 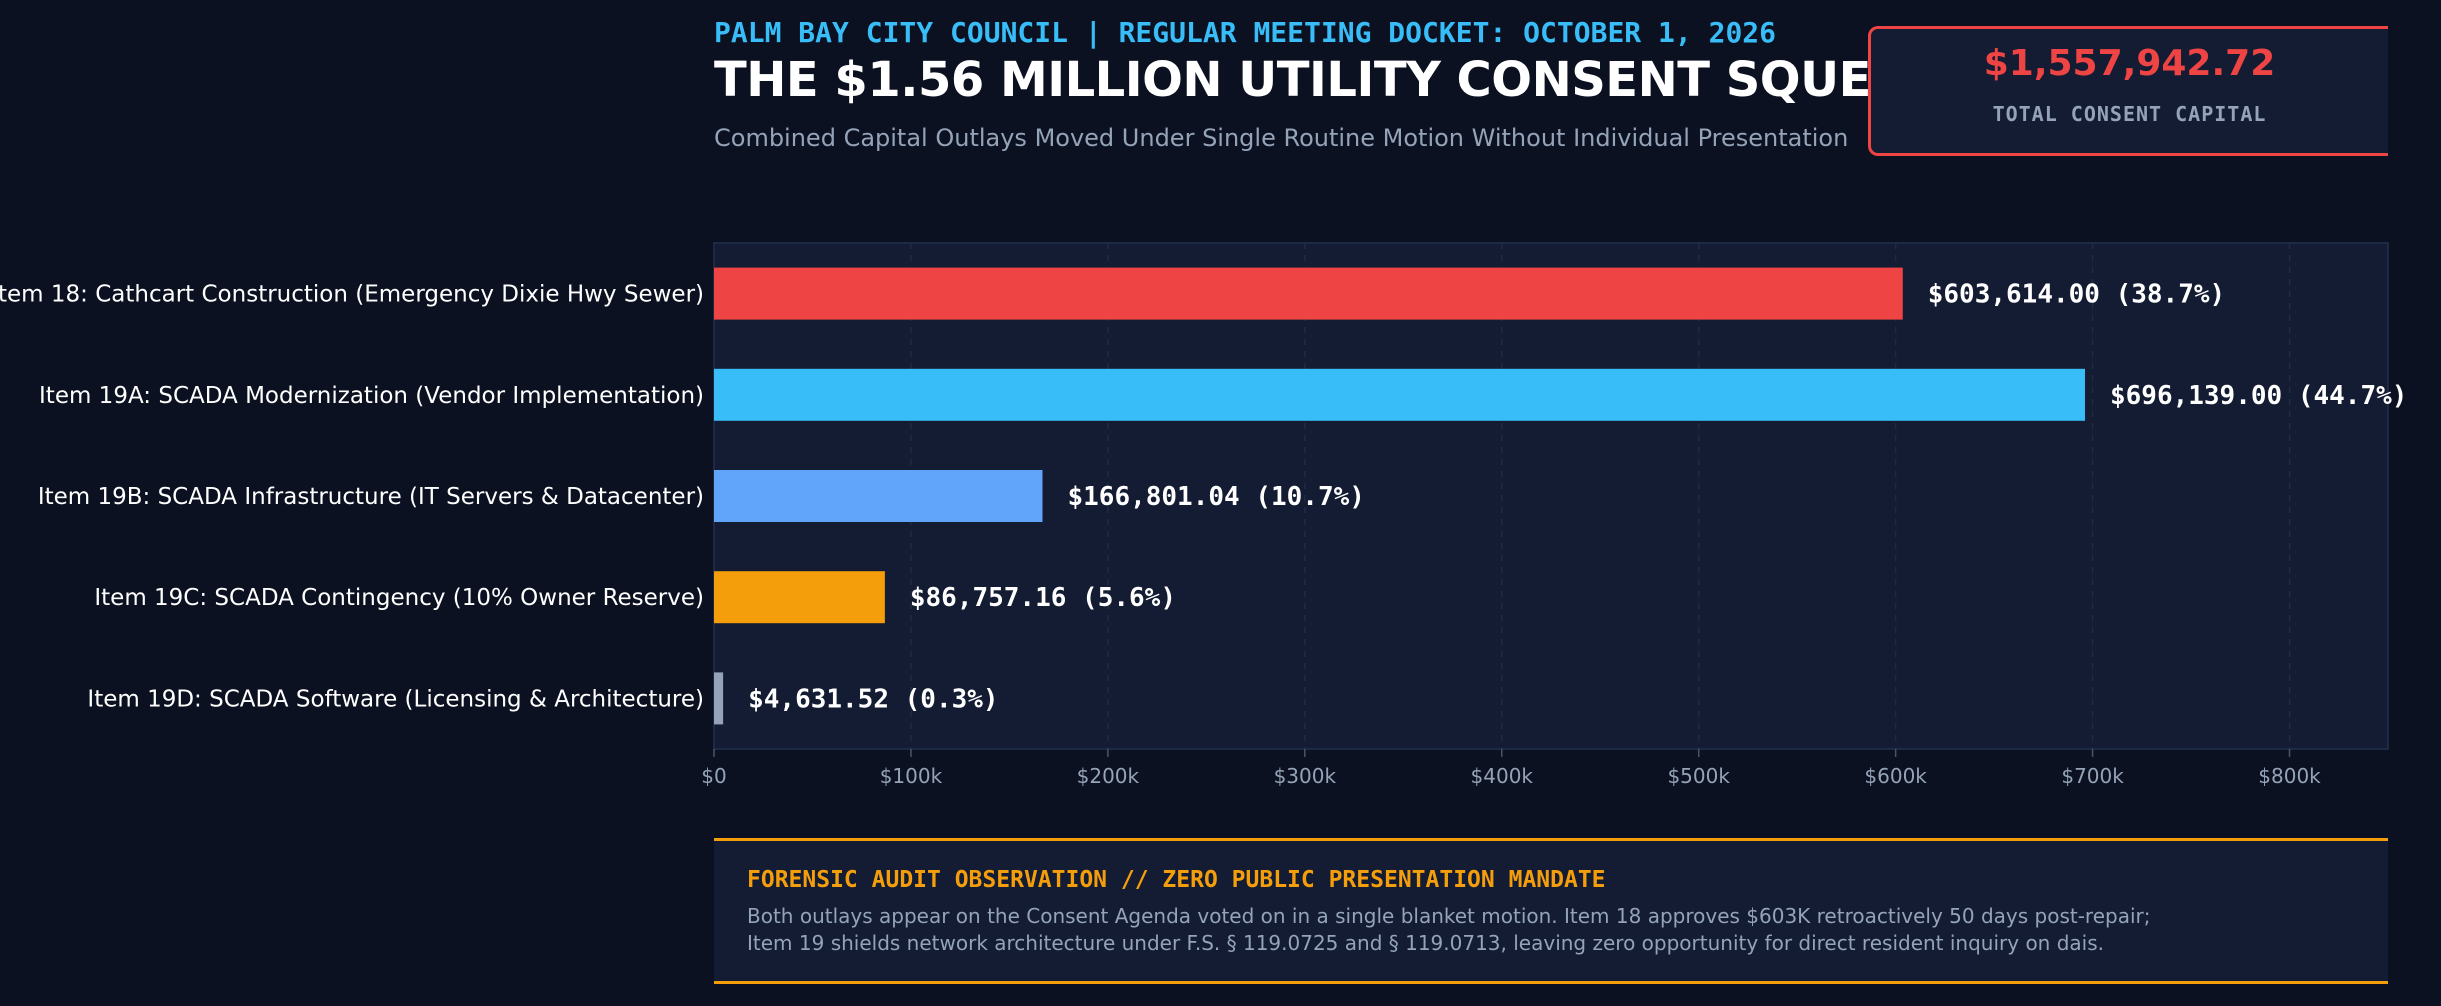 What do you see at coordinates (1305, 776) in the screenshot?
I see `x-tick-label: $300k` at bounding box center [1305, 776].